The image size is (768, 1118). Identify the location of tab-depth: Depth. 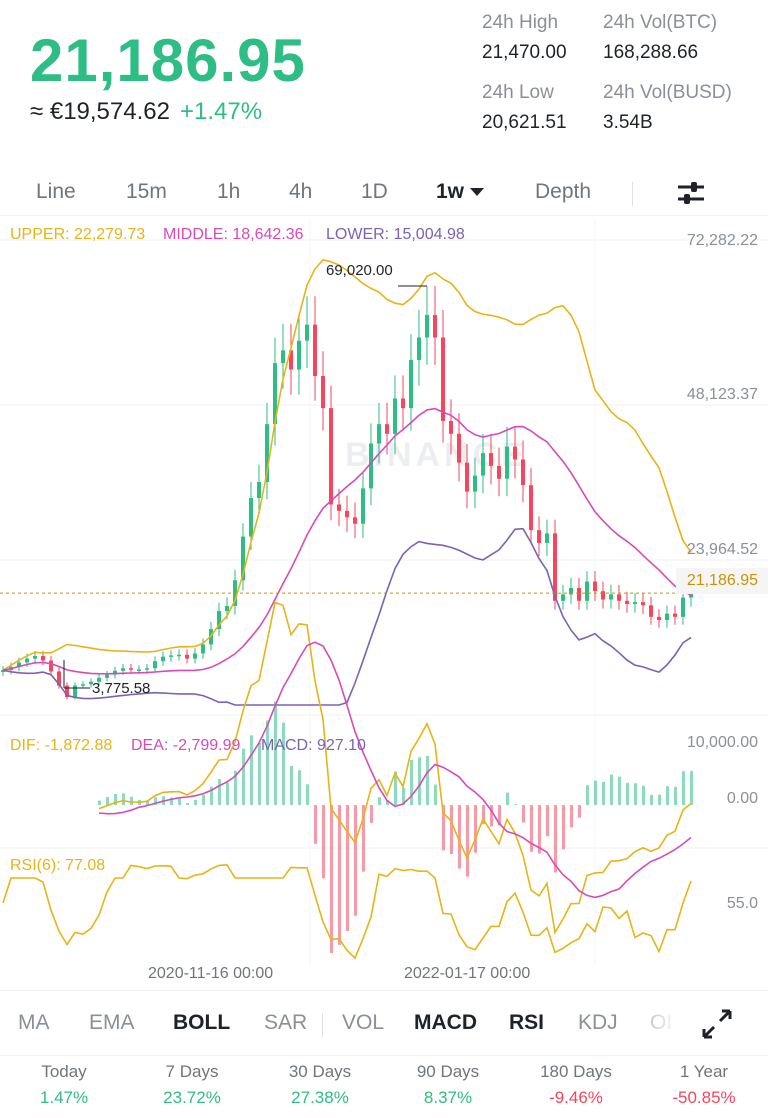
(563, 191).